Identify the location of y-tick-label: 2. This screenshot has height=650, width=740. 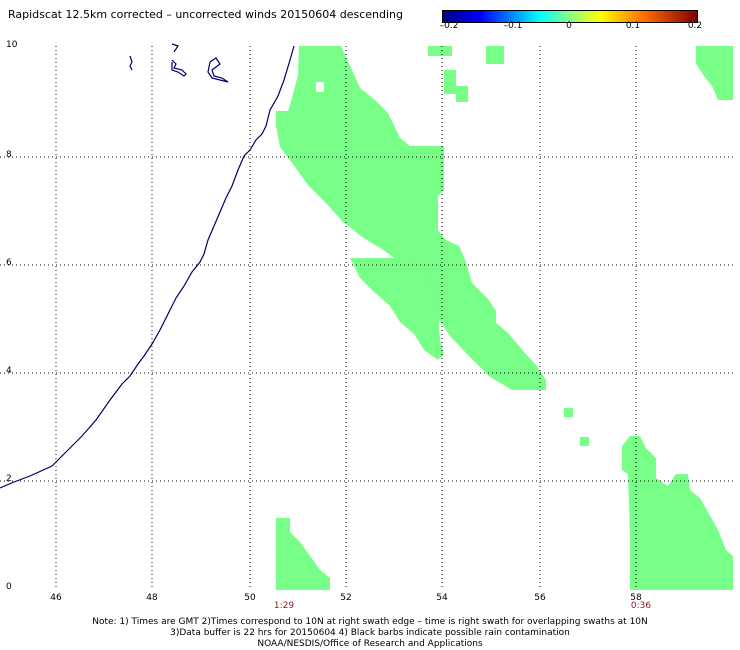
(9, 479).